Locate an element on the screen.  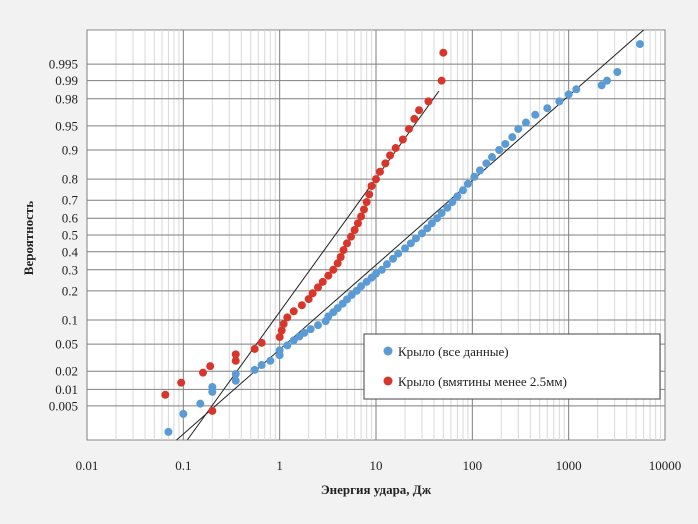
x-tick-label: 100 is located at coordinates (473, 465).